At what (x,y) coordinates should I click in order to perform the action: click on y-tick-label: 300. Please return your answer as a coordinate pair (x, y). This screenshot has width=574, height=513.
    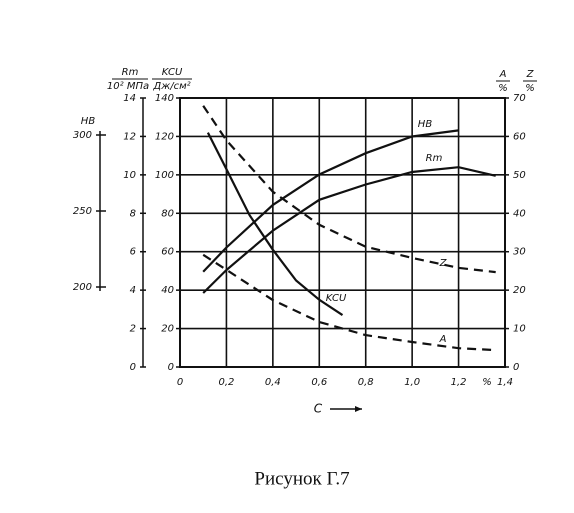
    Looking at the image, I should click on (82, 135).